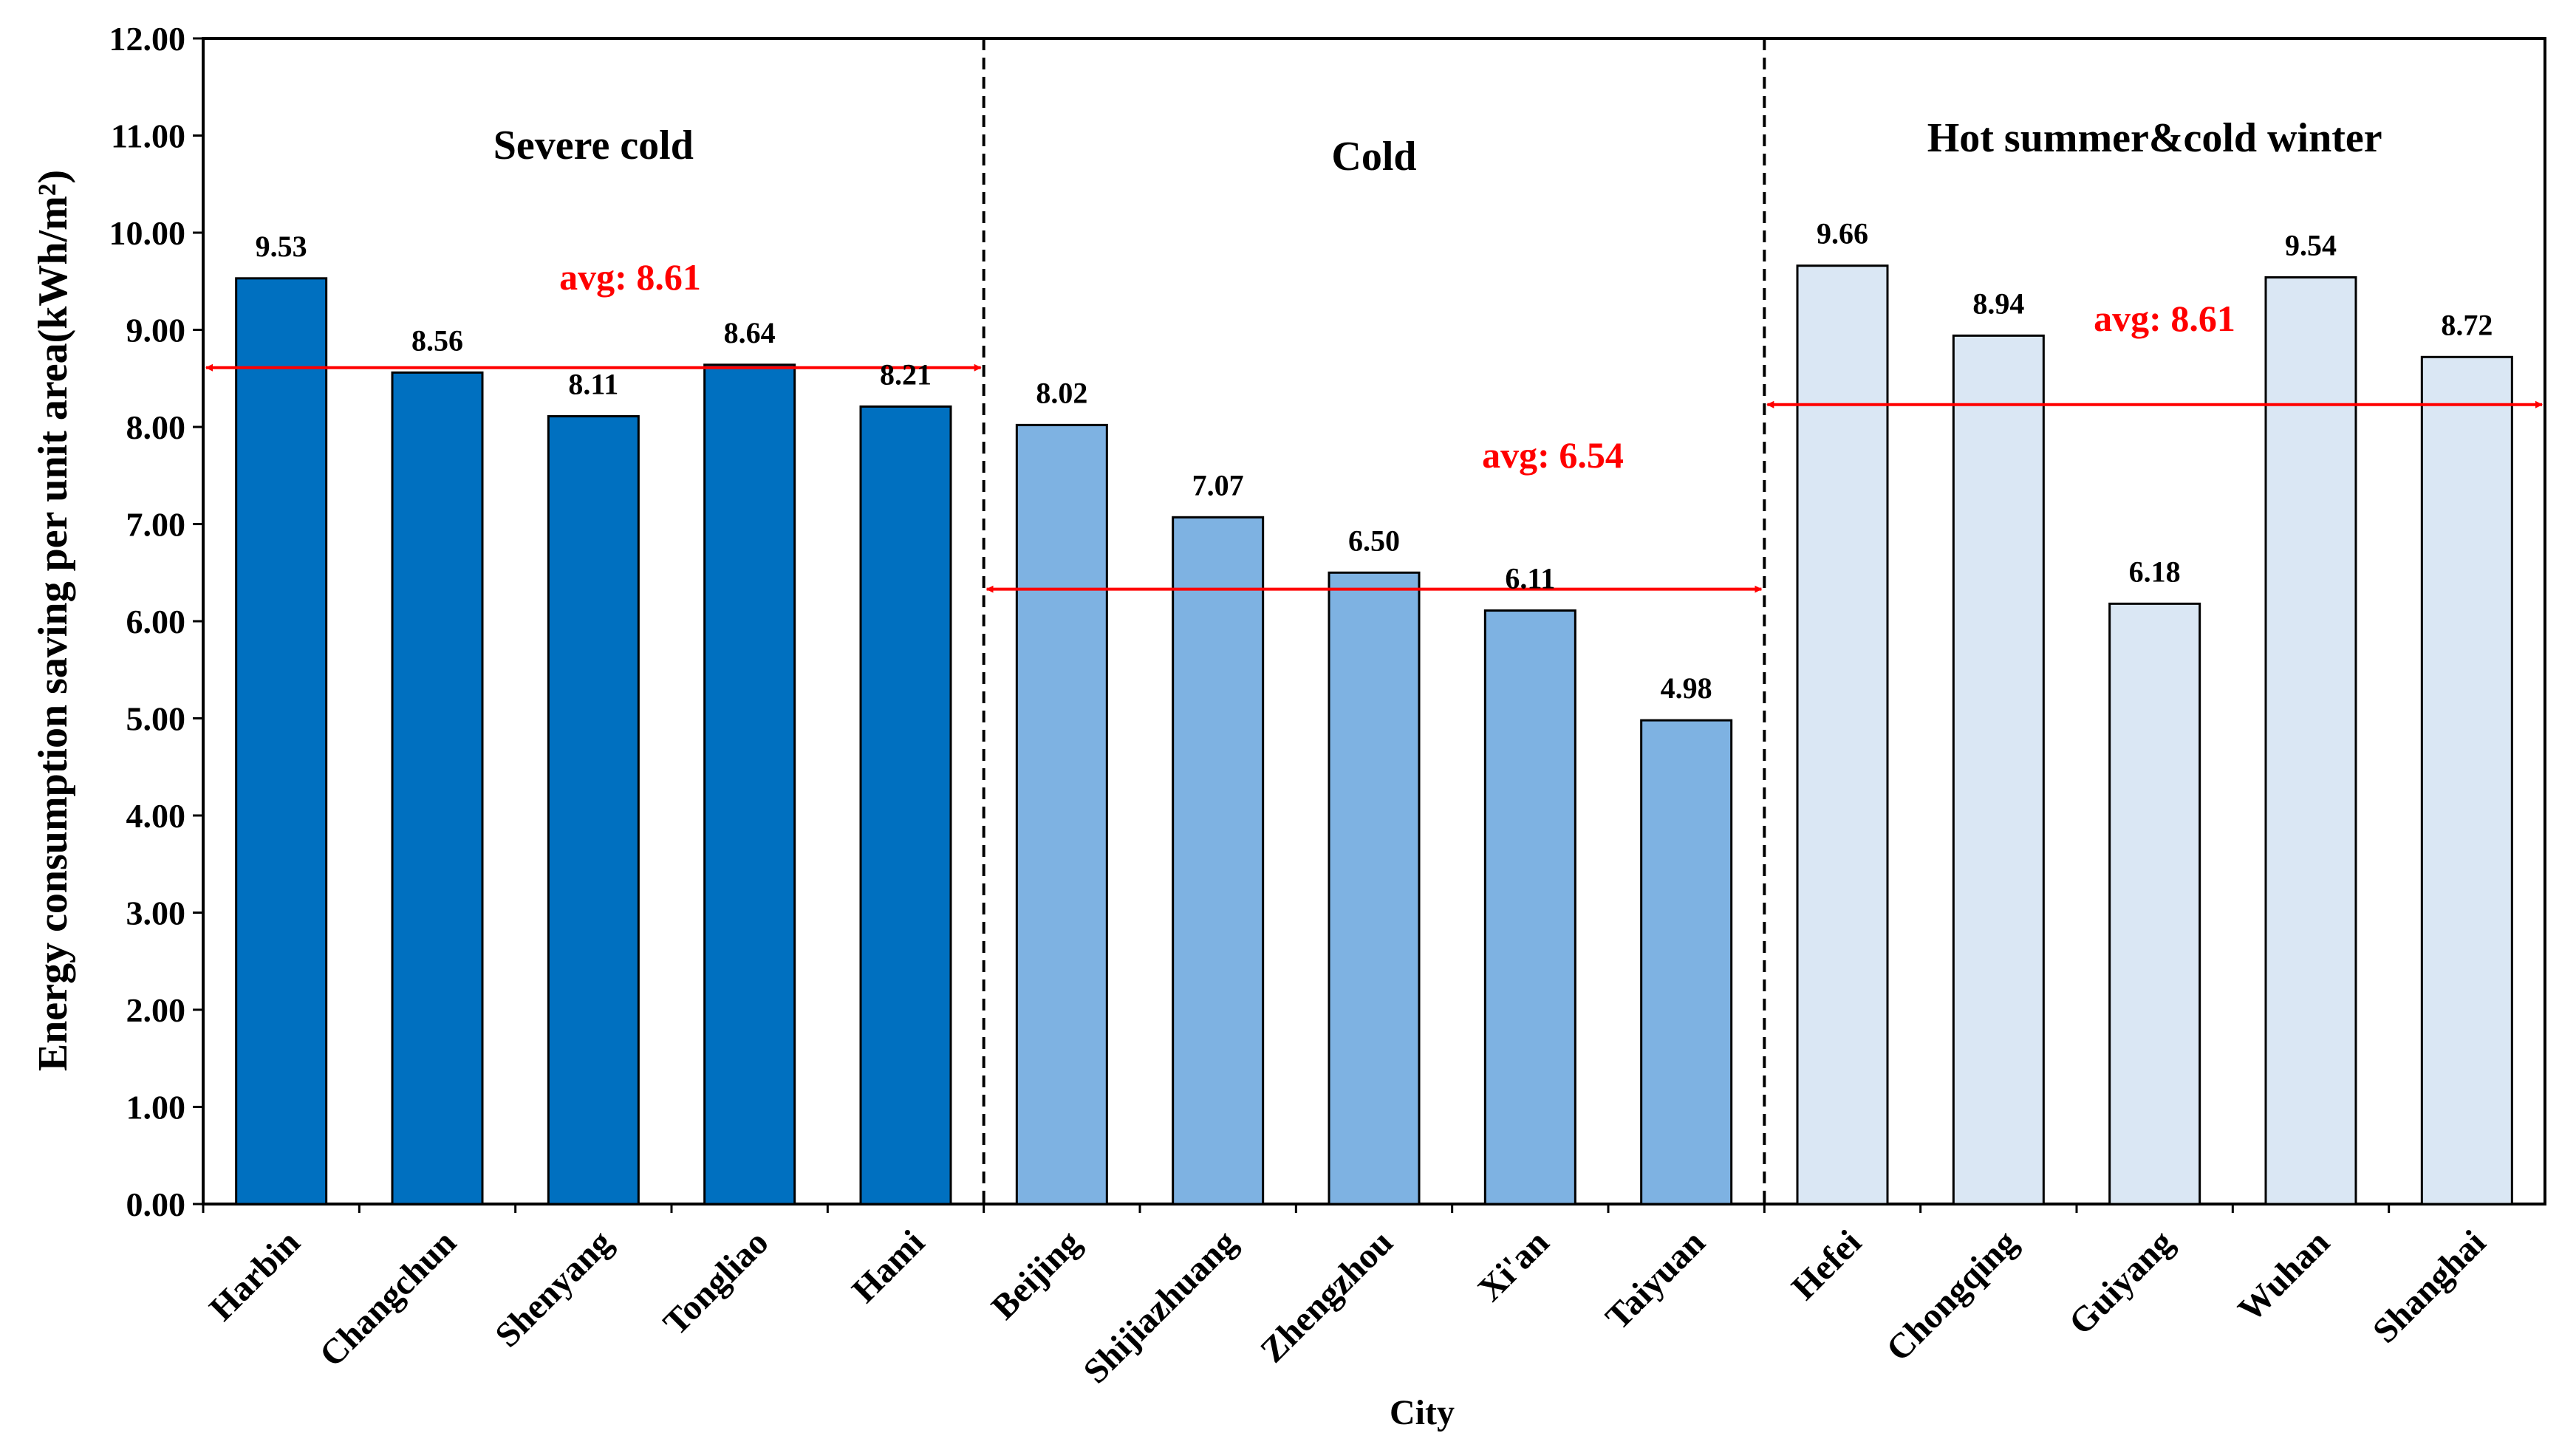 This screenshot has height=1450, width=2576. What do you see at coordinates (554, 1288) in the screenshot?
I see `x-tick-label: Shenyang` at bounding box center [554, 1288].